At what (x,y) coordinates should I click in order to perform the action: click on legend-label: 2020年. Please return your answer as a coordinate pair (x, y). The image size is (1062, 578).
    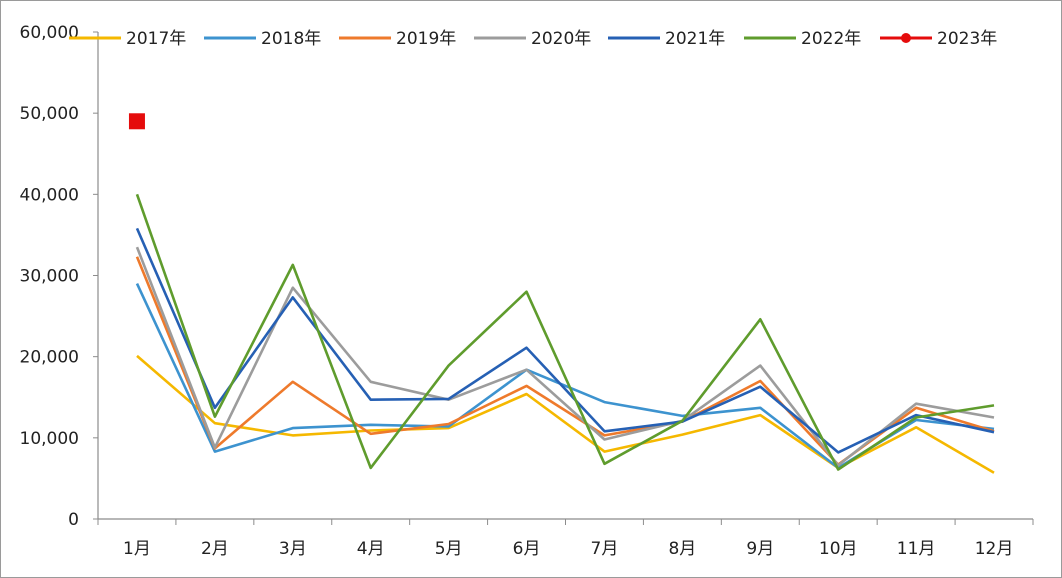
    Looking at the image, I should click on (561, 39).